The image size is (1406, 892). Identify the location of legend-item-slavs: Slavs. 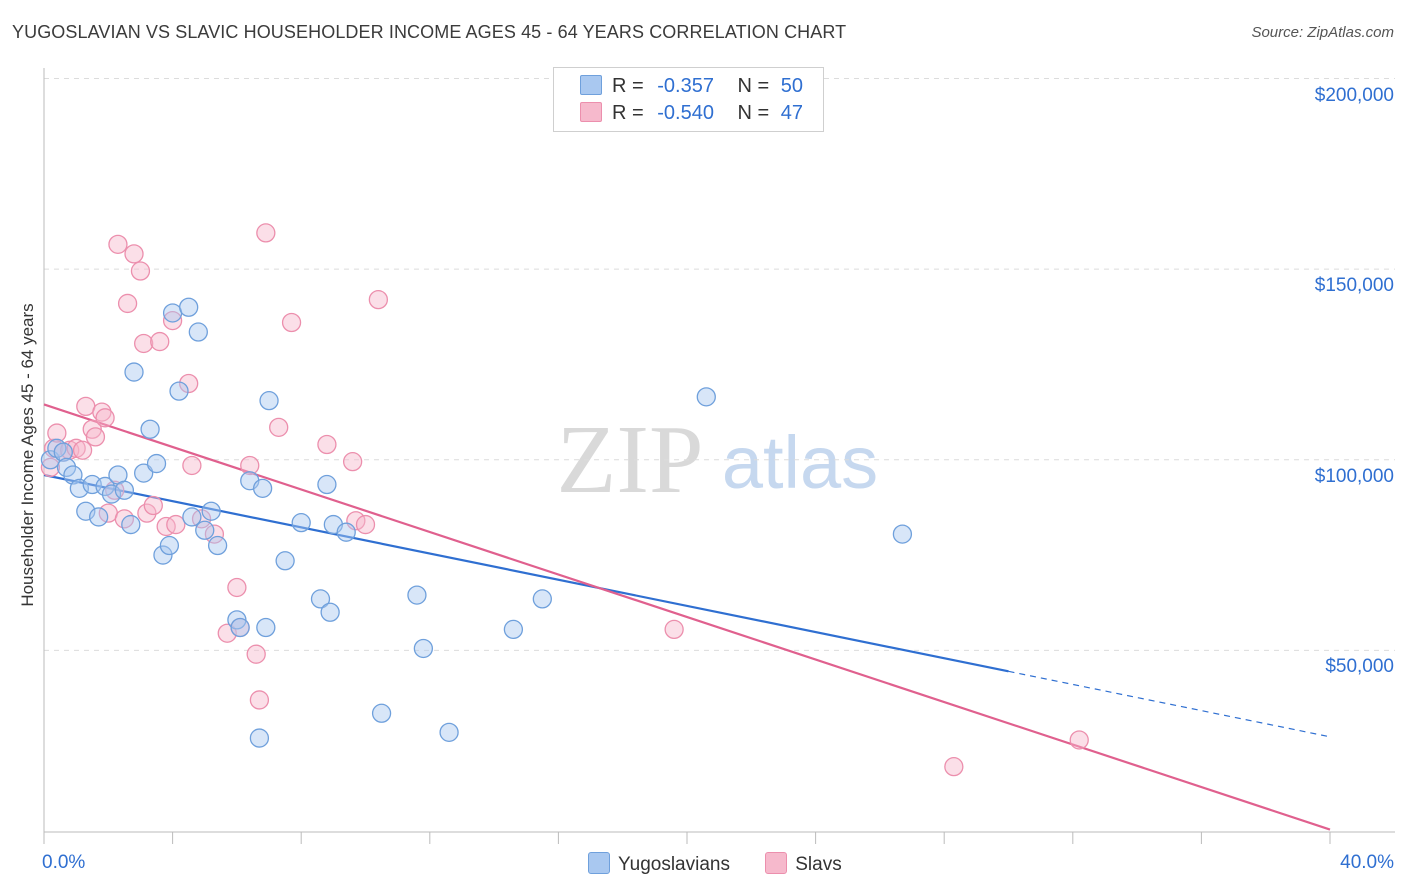
(803, 864).